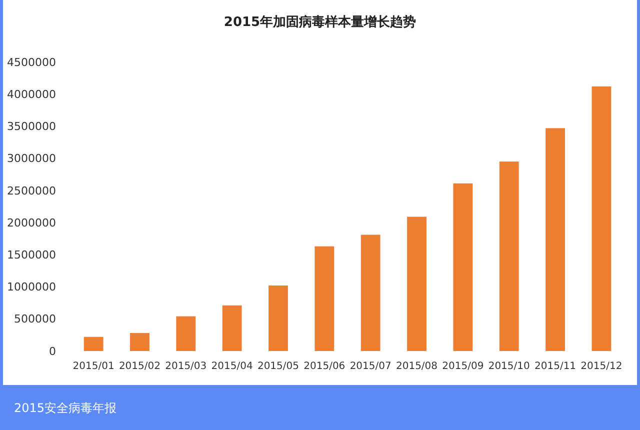 The width and height of the screenshot is (640, 430). I want to click on y-tick-label: 1000000, so click(31, 287).